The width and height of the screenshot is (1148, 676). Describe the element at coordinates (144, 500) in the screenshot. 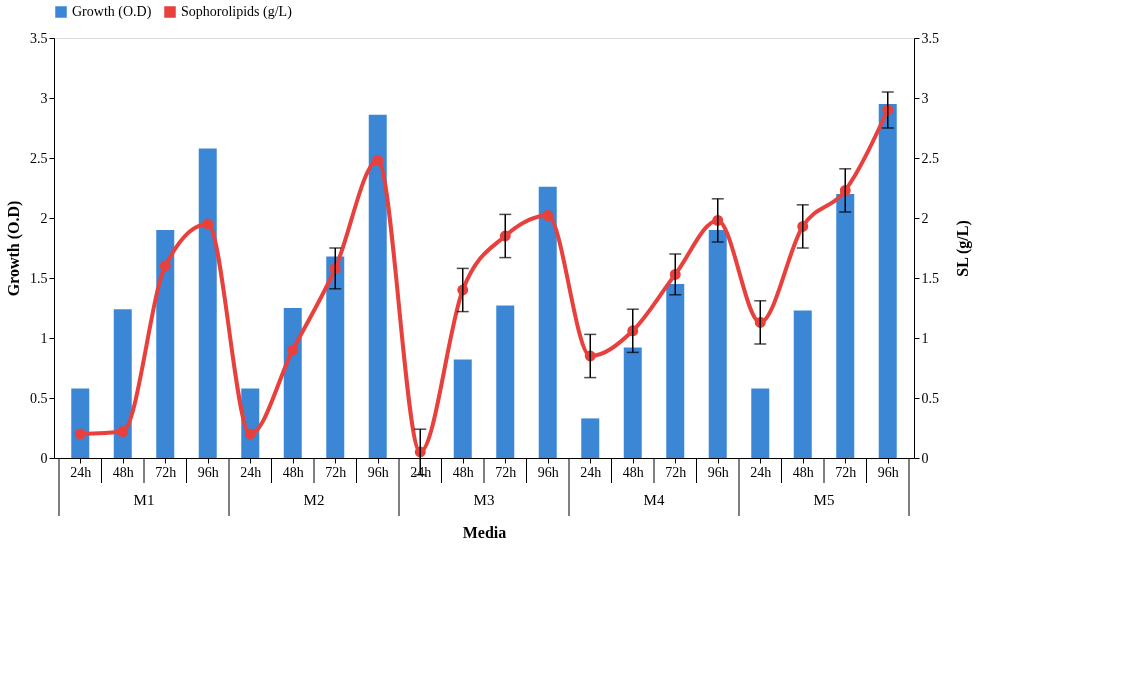

I see `text: M1` at that location.